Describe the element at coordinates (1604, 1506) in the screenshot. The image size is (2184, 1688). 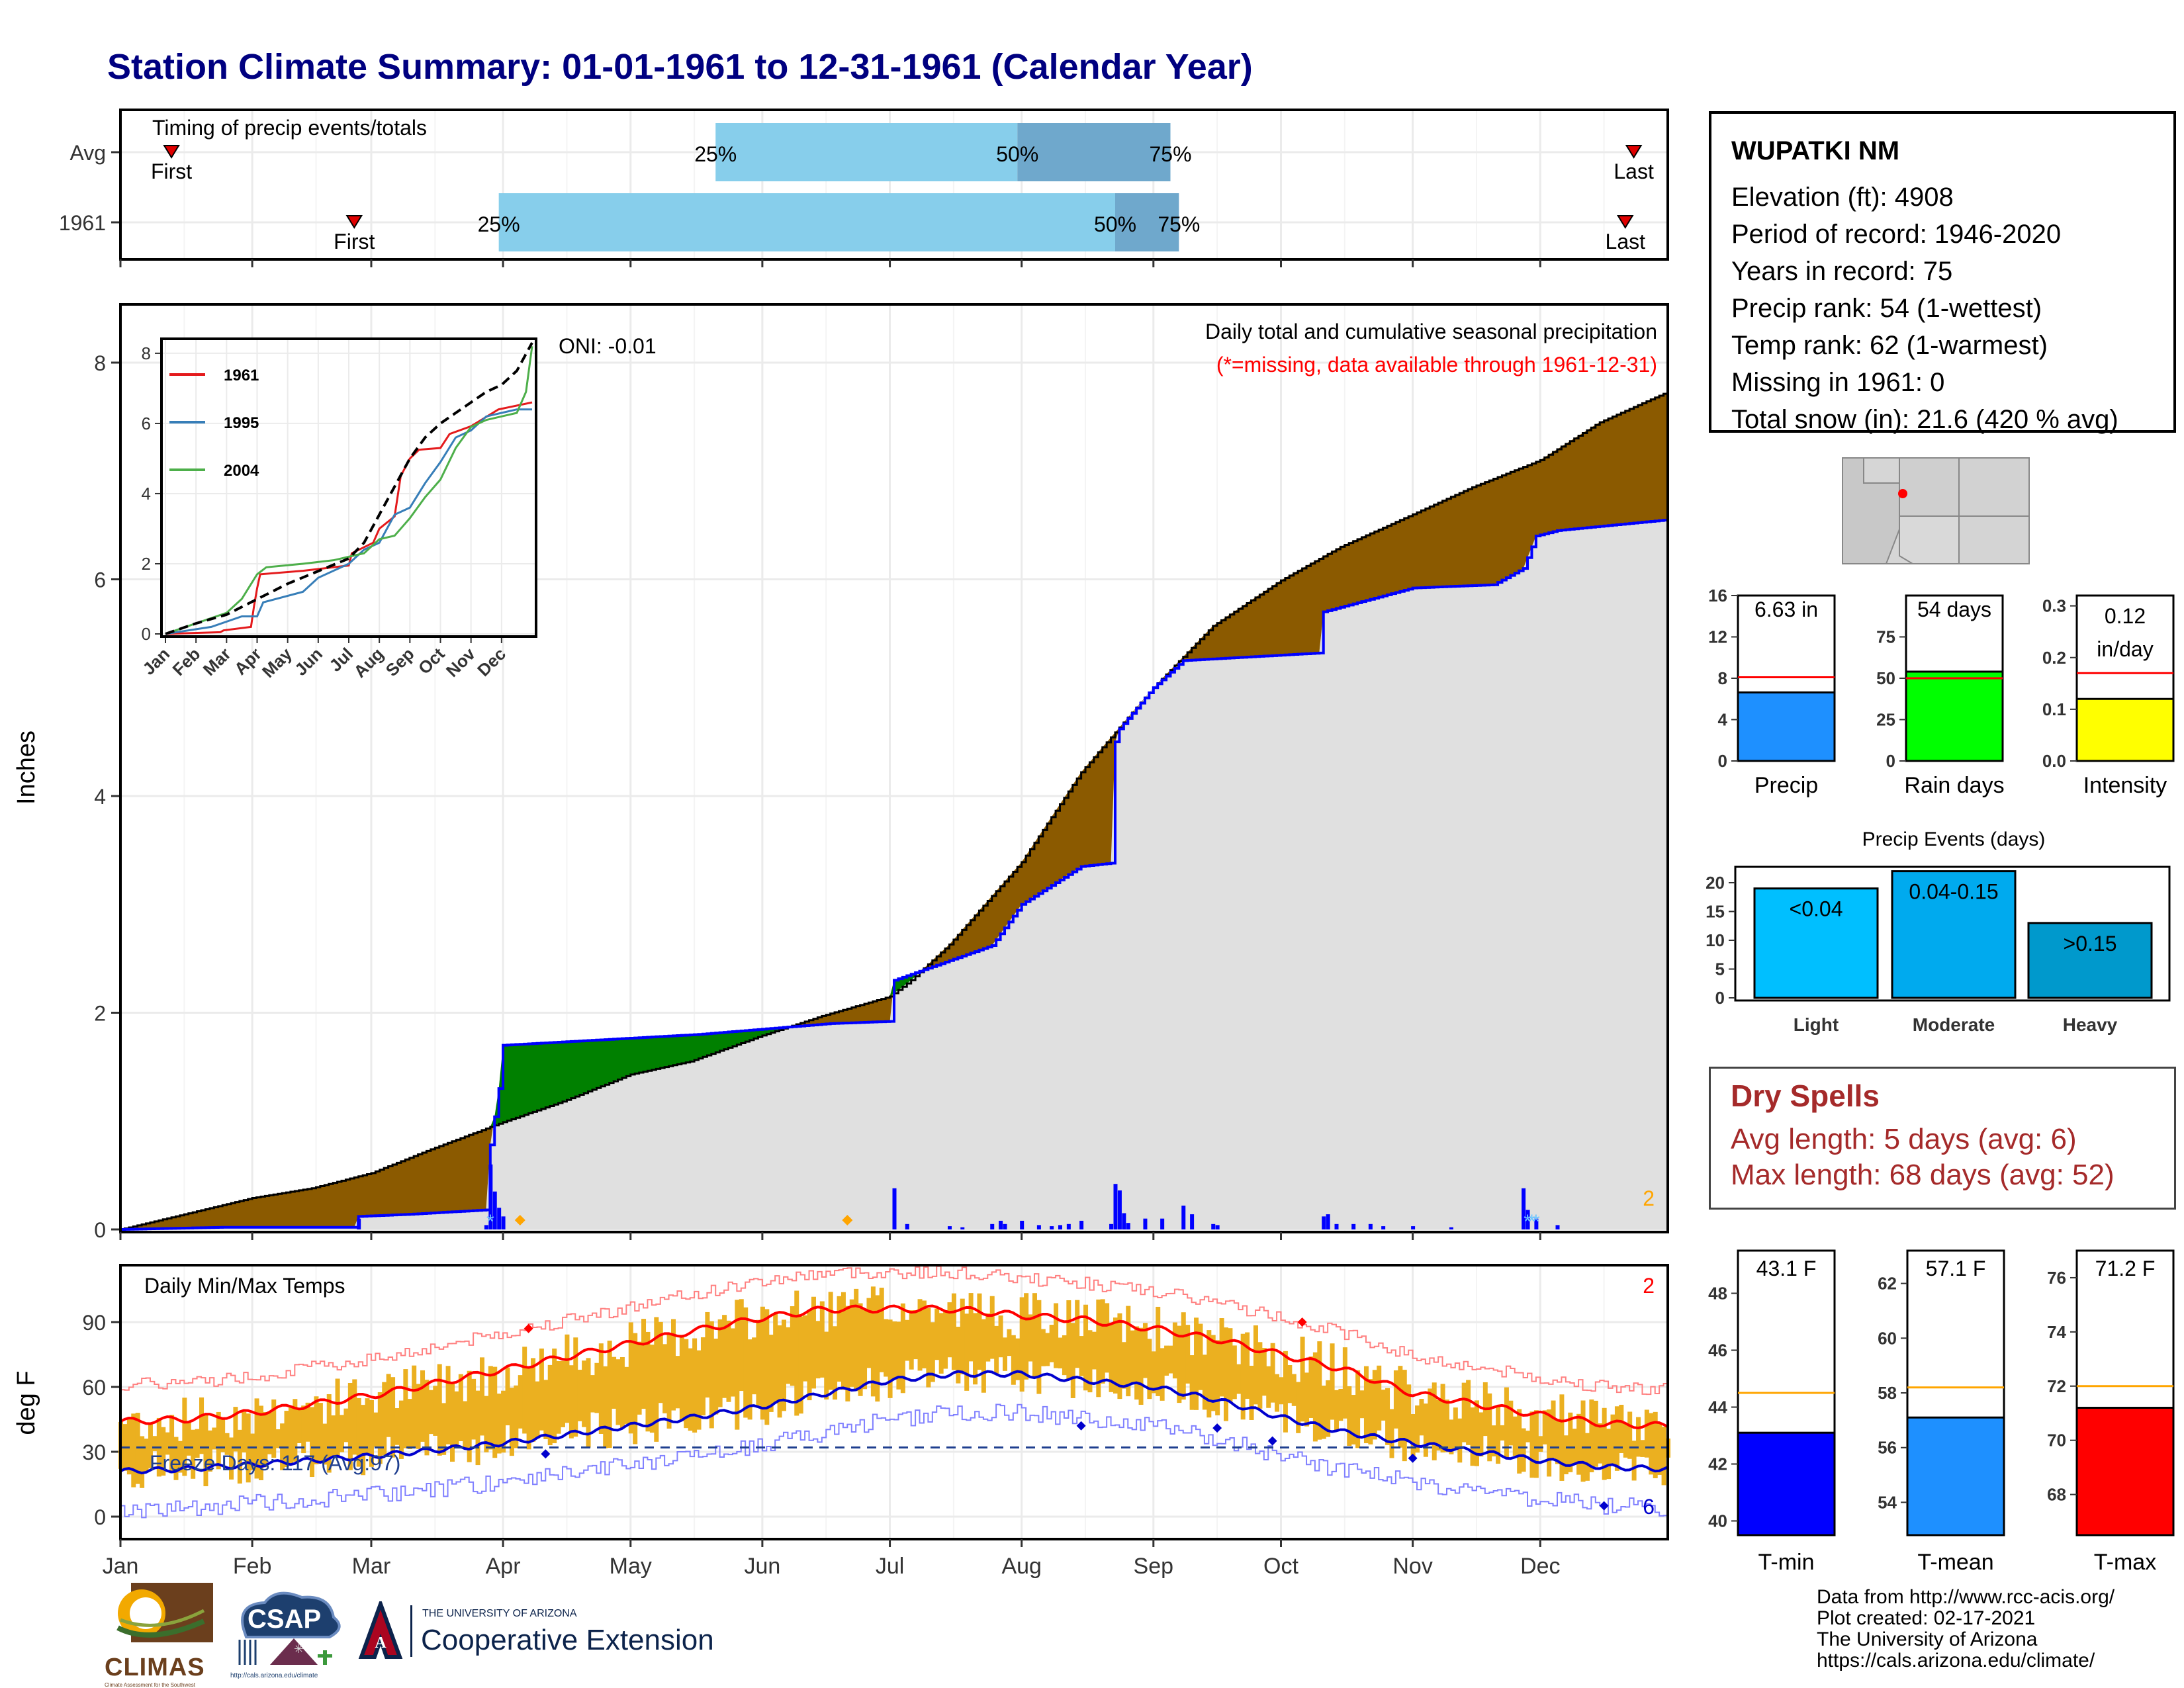
I see `record-low-mark` at that location.